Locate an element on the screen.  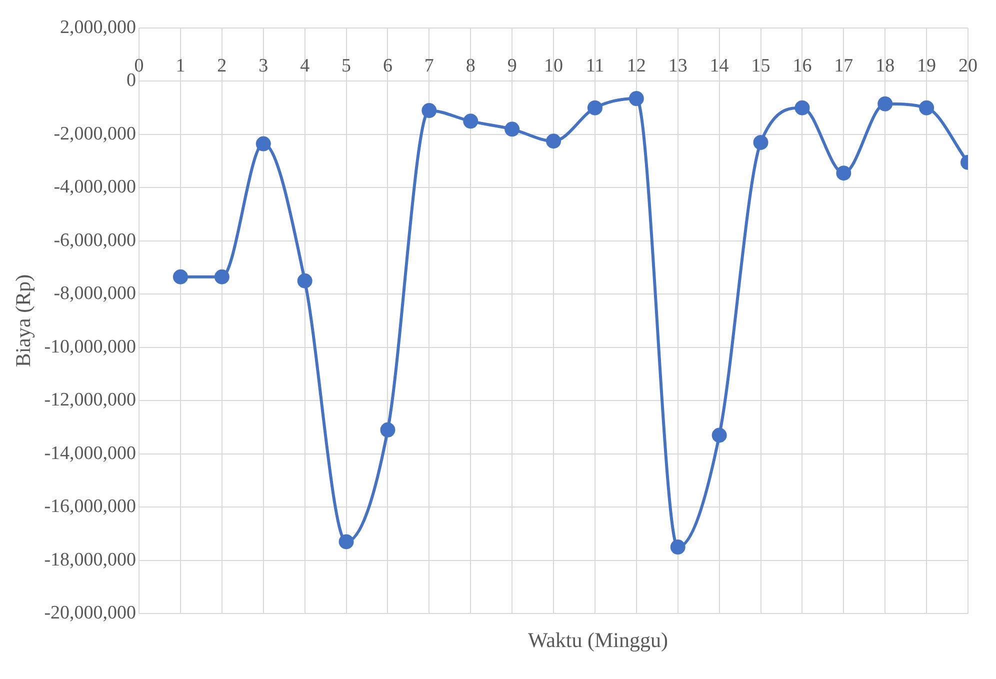
y-tick-label: -12,000,000 is located at coordinates (90, 400).